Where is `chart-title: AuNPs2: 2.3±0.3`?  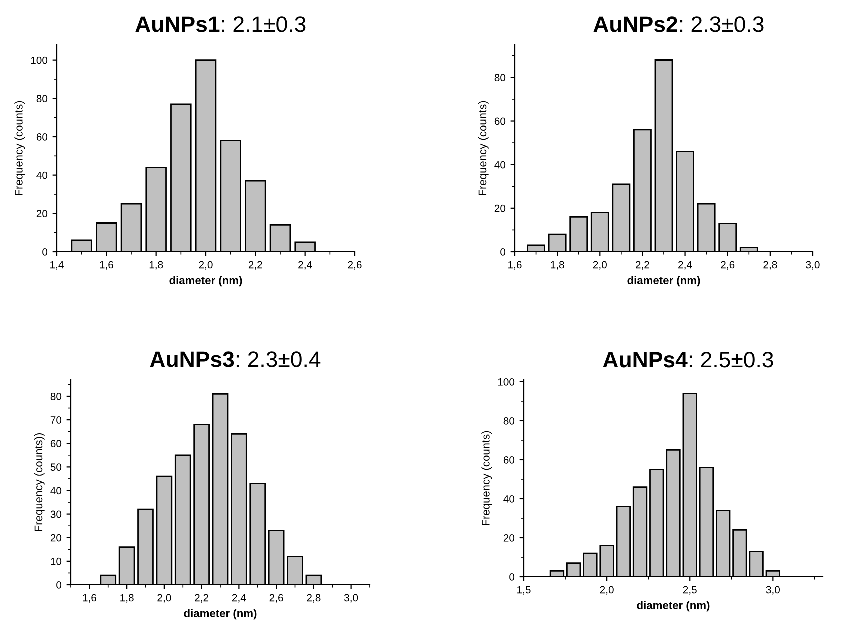
chart-title: AuNPs2: 2.3±0.3 is located at coordinates (679, 24).